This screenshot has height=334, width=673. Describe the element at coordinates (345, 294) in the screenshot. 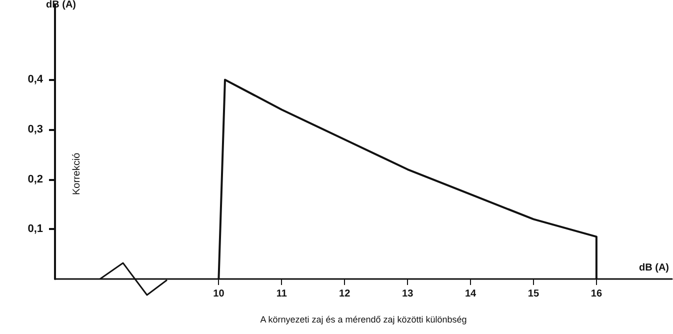

I see `x-tick-label: 12` at that location.